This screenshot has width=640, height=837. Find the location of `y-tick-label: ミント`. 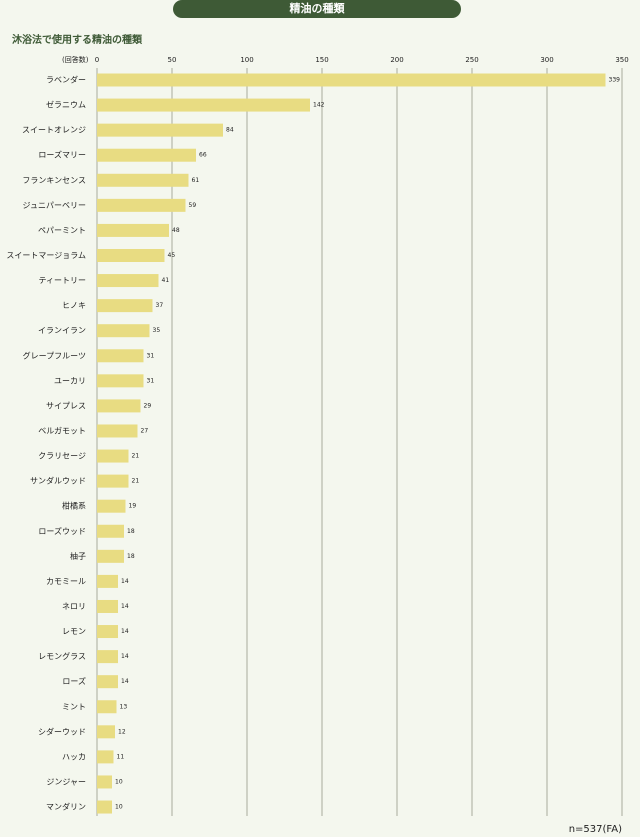

y-tick-label: ミント is located at coordinates (74, 706).